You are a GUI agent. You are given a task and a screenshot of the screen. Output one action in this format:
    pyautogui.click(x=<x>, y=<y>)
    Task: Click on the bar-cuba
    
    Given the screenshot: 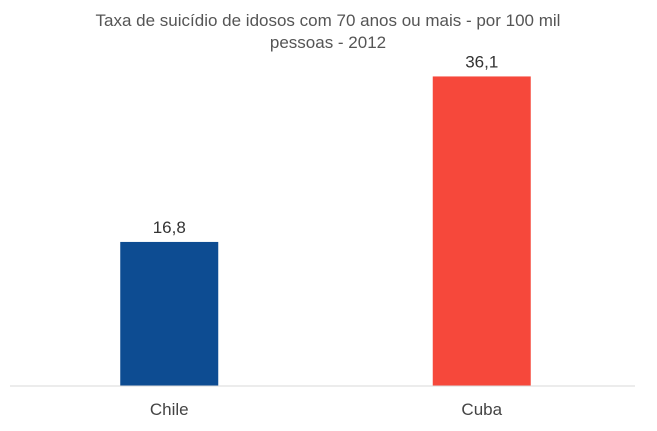 What is the action you would take?
    pyautogui.click(x=481, y=231)
    